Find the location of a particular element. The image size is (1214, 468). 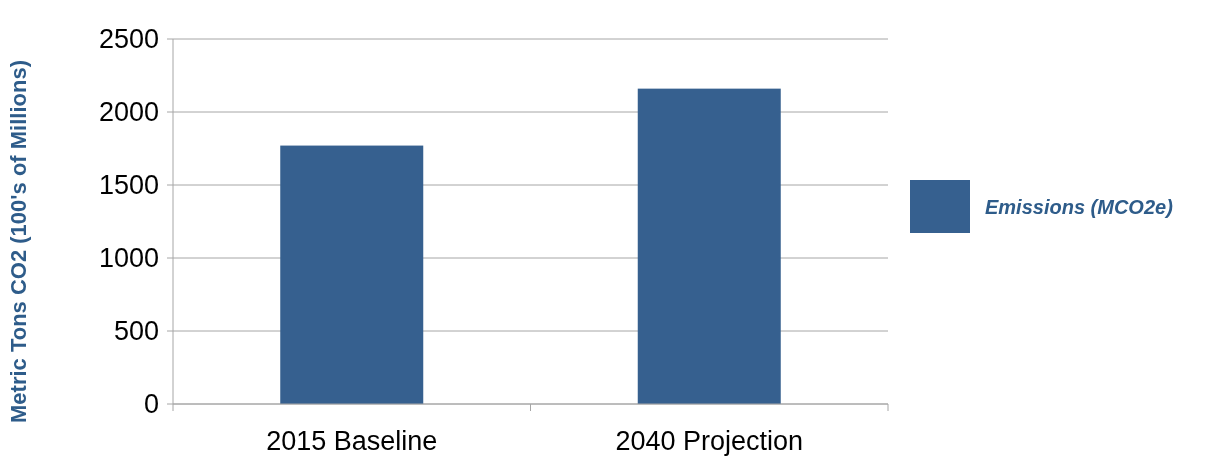

text: Emissions (MCO2e) is located at coordinates (1079, 207).